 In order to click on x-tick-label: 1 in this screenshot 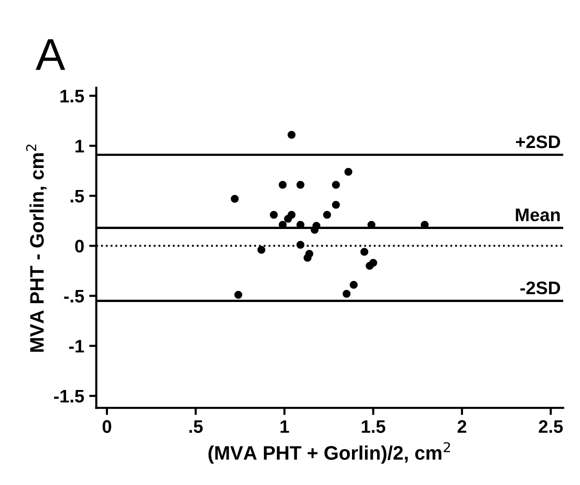, I will do `click(284, 426)`.